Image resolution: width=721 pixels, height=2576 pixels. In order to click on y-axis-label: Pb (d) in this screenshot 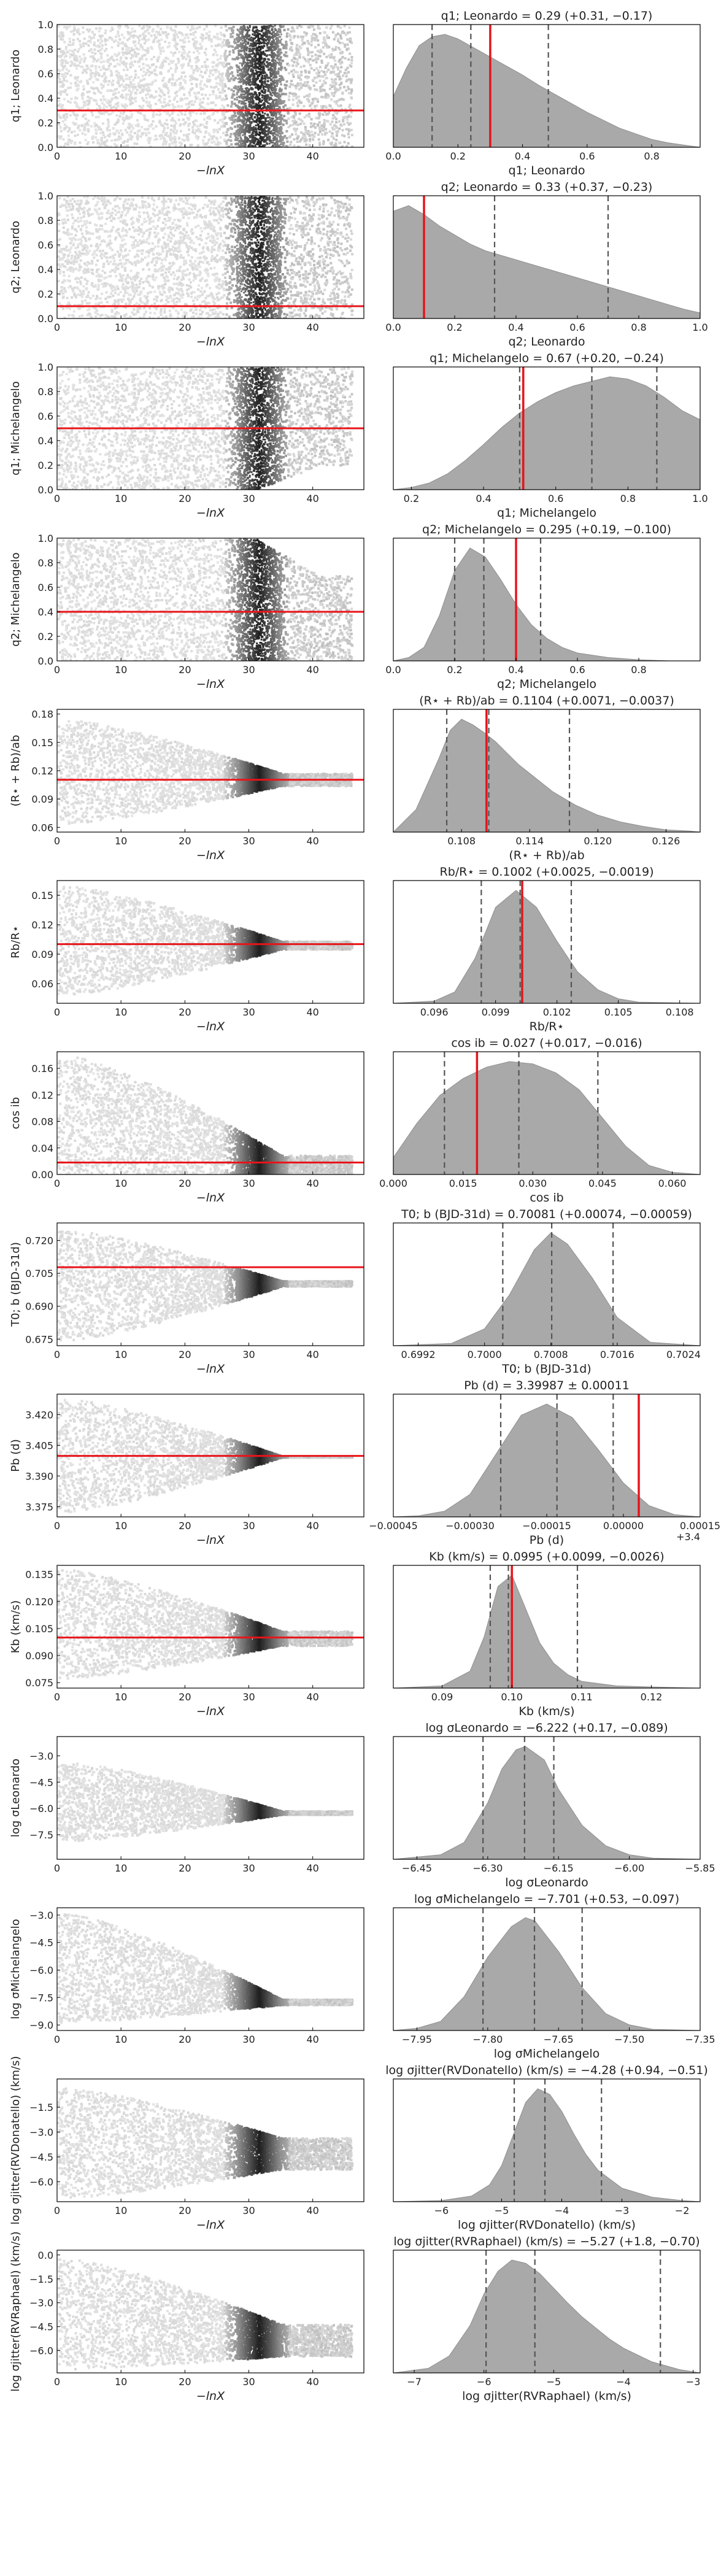, I will do `click(15, 1455)`.